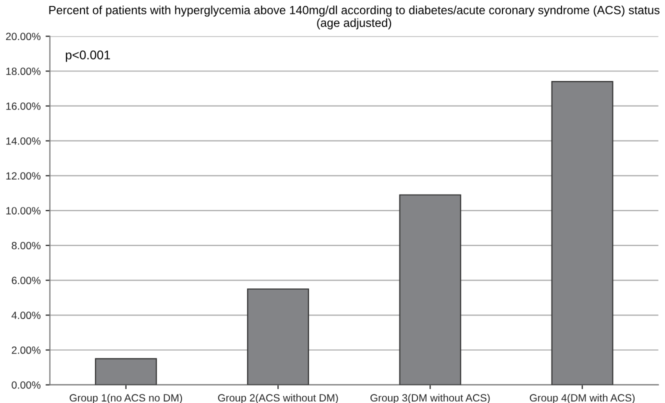 The height and width of the screenshot is (403, 665). What do you see at coordinates (23, 36) in the screenshot?
I see `y-tick-label: 20.00%` at bounding box center [23, 36].